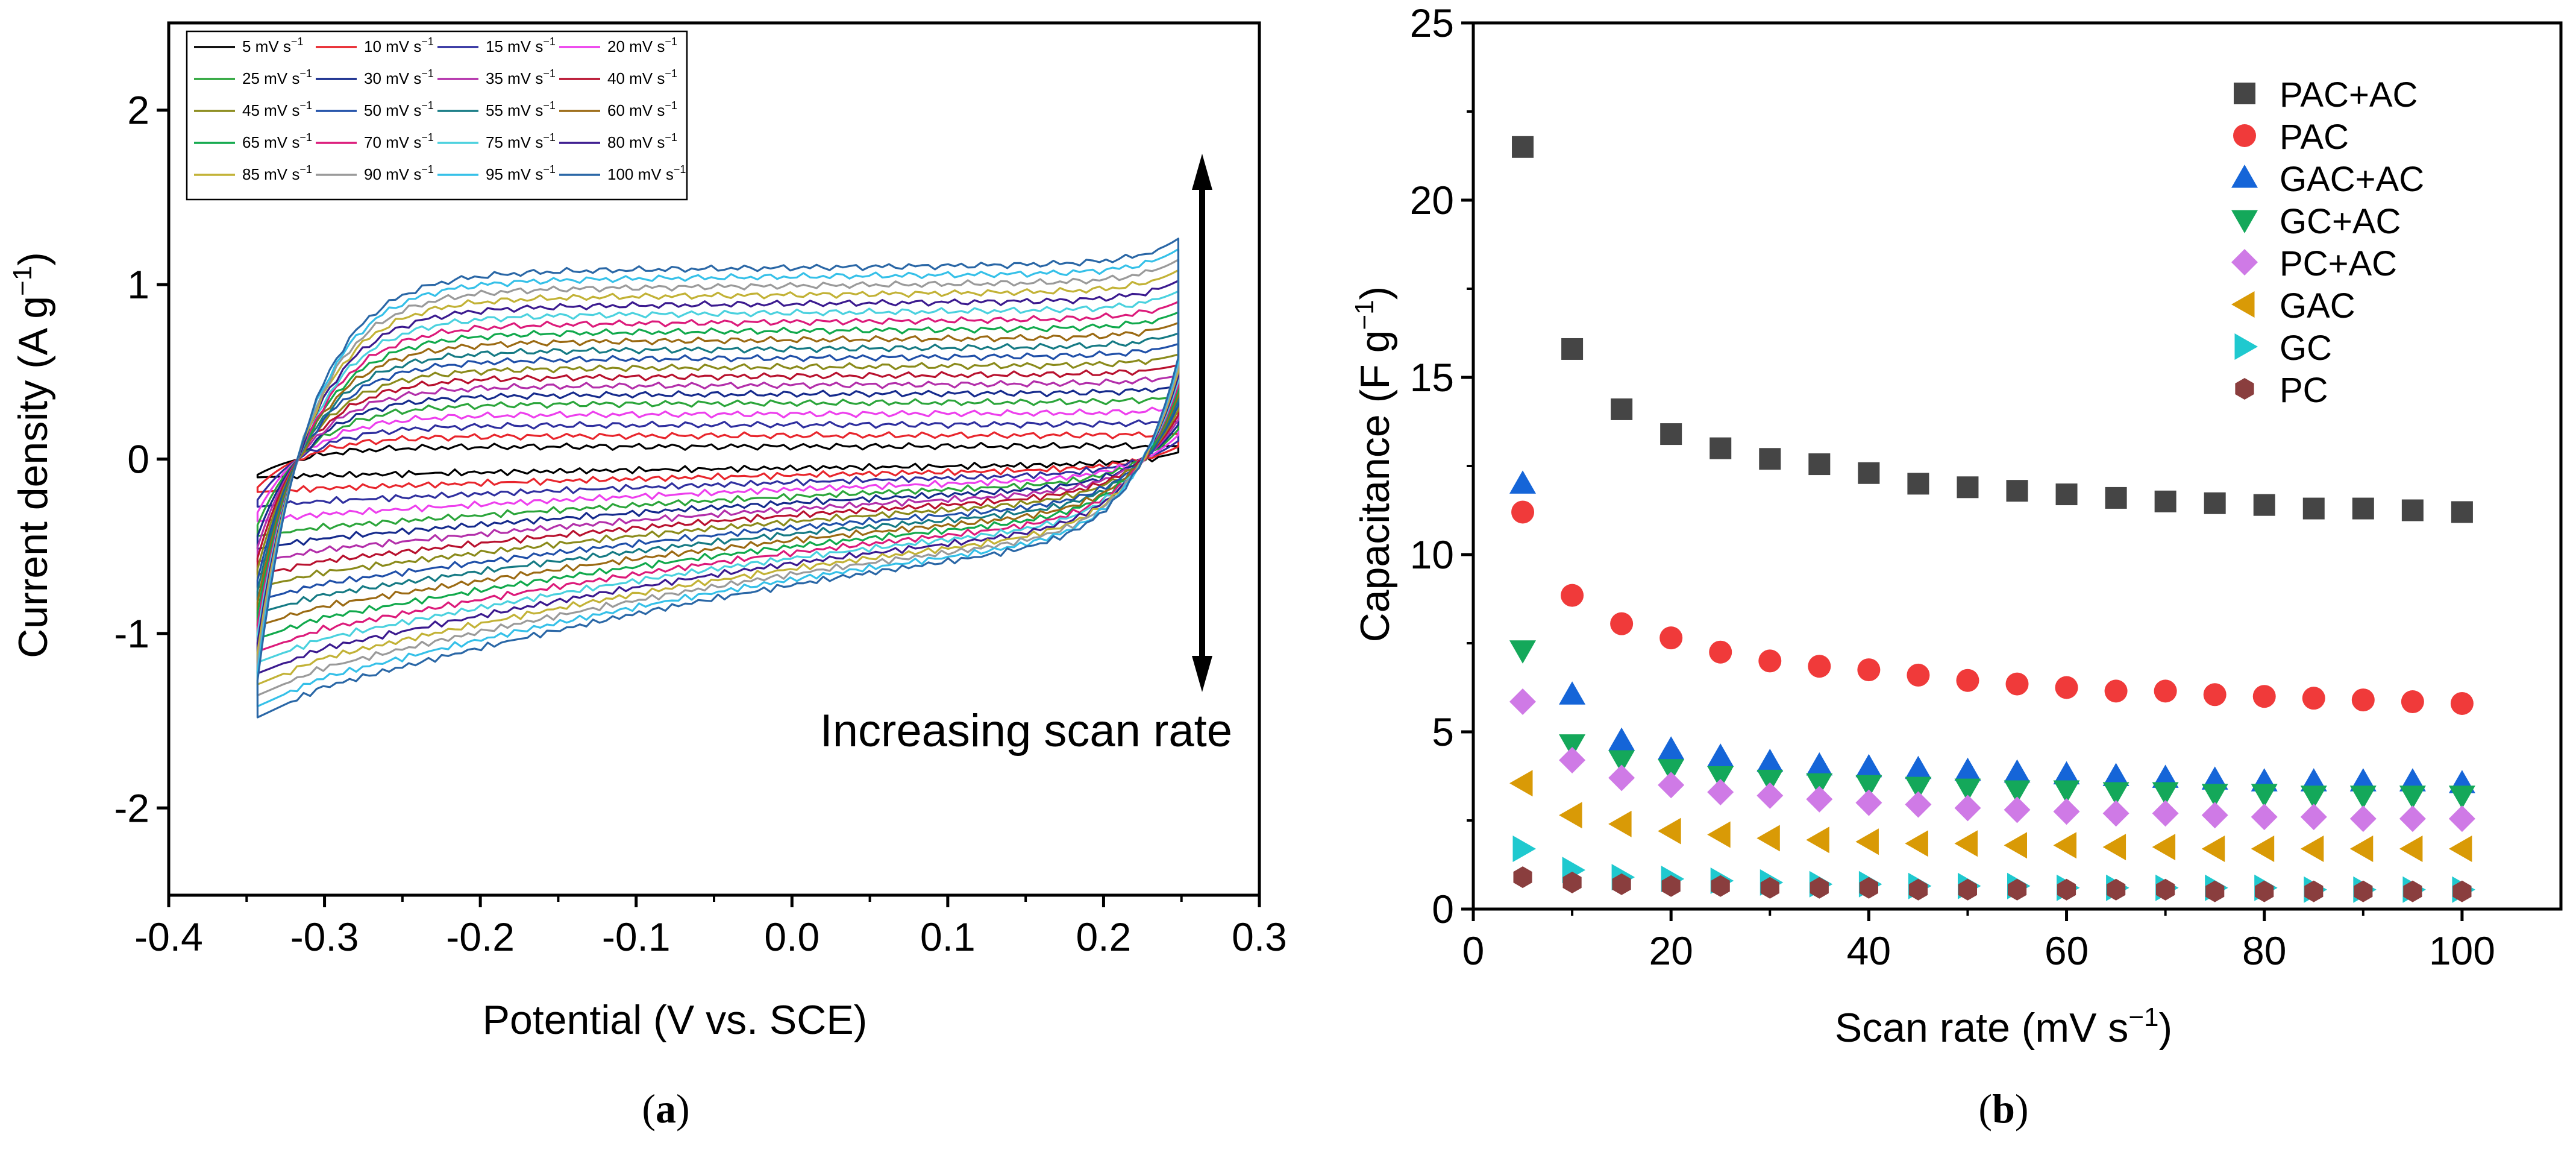  I want to click on panel-b-y-label: Capacitance (F g−1), so click(1374, 464).